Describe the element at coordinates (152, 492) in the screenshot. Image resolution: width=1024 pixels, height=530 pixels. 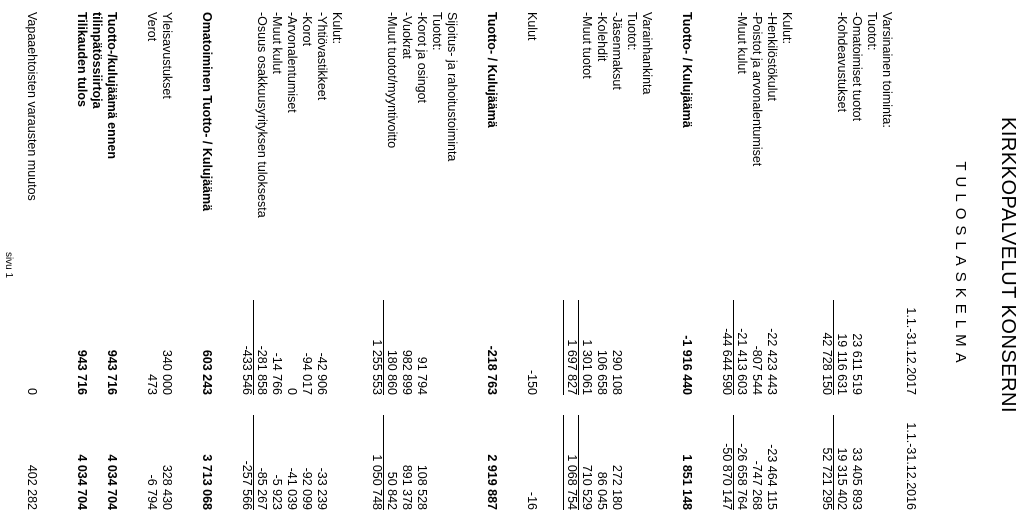
I see `value-2016: -6 794` at that location.